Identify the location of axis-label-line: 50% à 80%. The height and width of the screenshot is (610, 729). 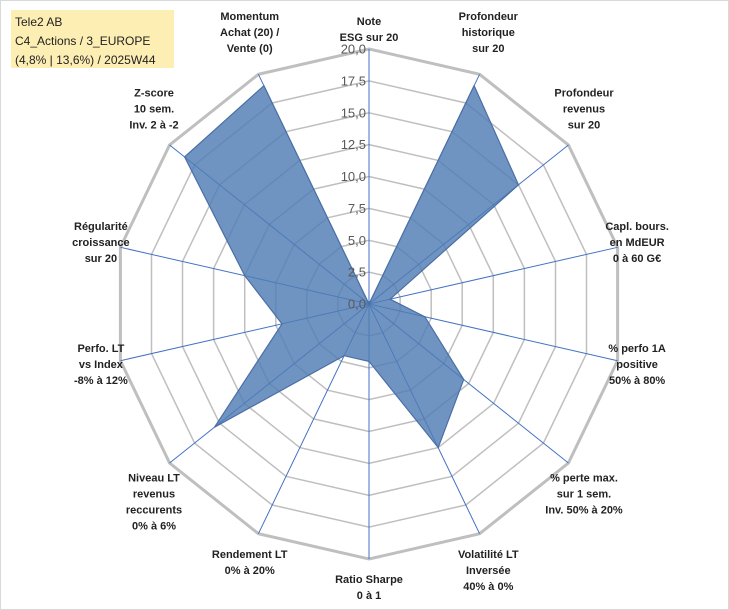
(637, 381).